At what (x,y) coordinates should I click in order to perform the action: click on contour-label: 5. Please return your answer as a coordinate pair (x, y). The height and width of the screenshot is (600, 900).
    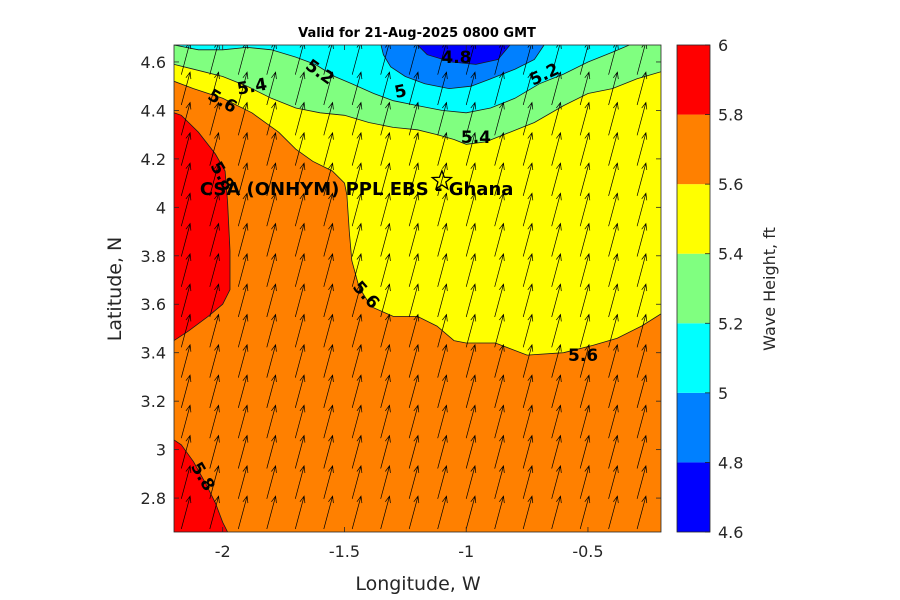
    Looking at the image, I should click on (401, 92).